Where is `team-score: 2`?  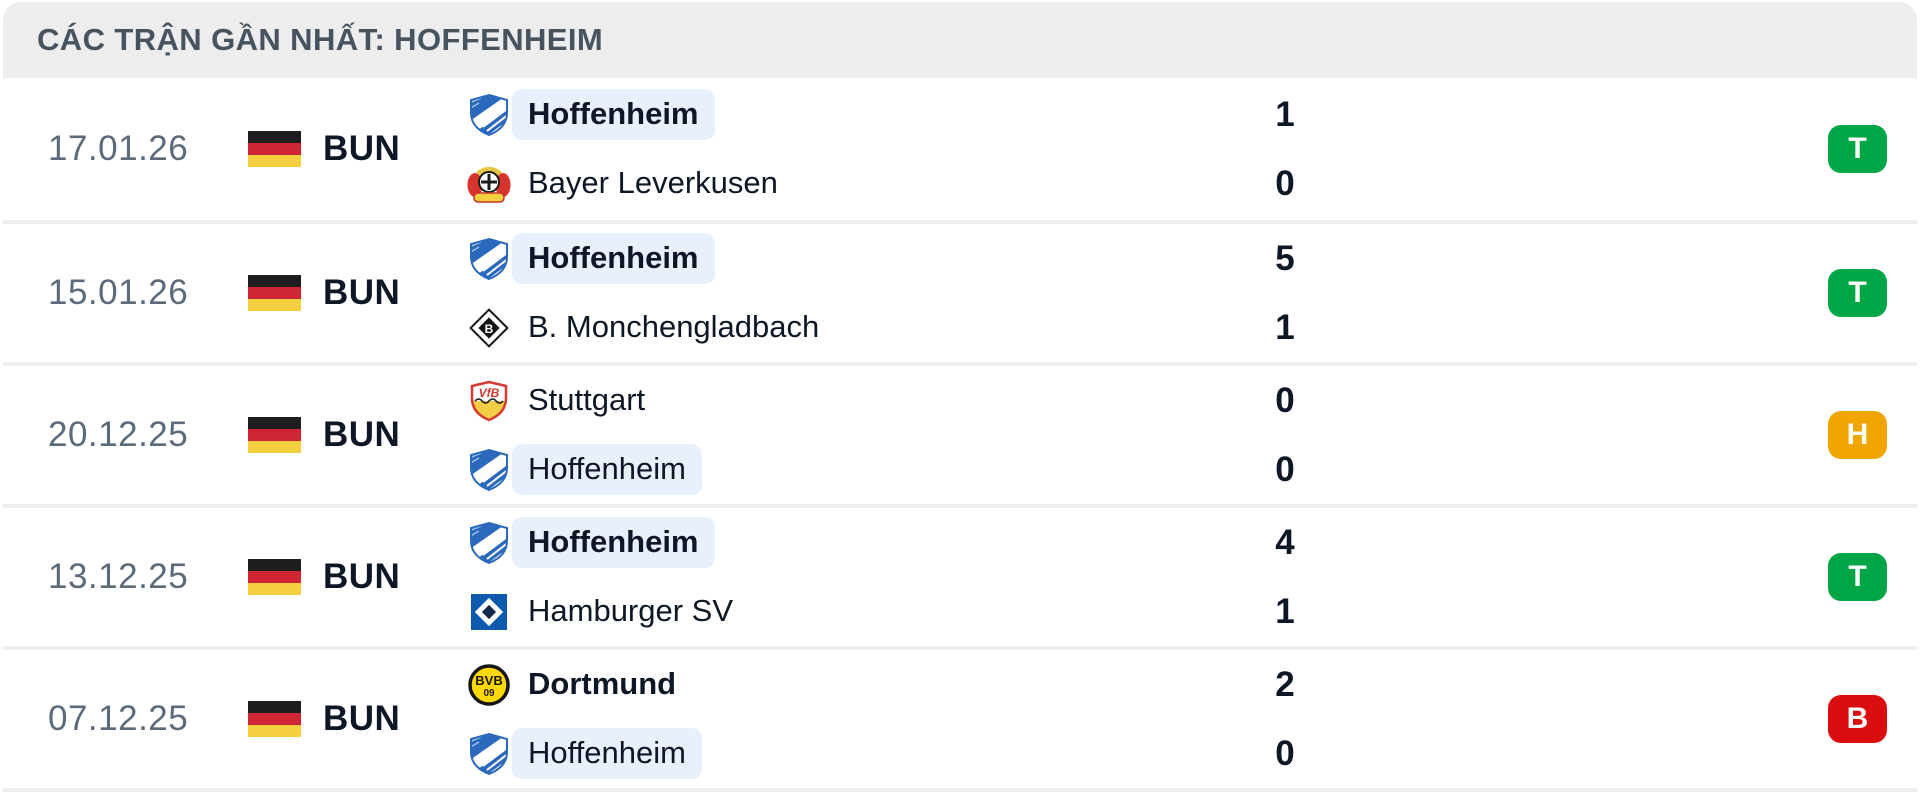 team-score: 2 is located at coordinates (1285, 684).